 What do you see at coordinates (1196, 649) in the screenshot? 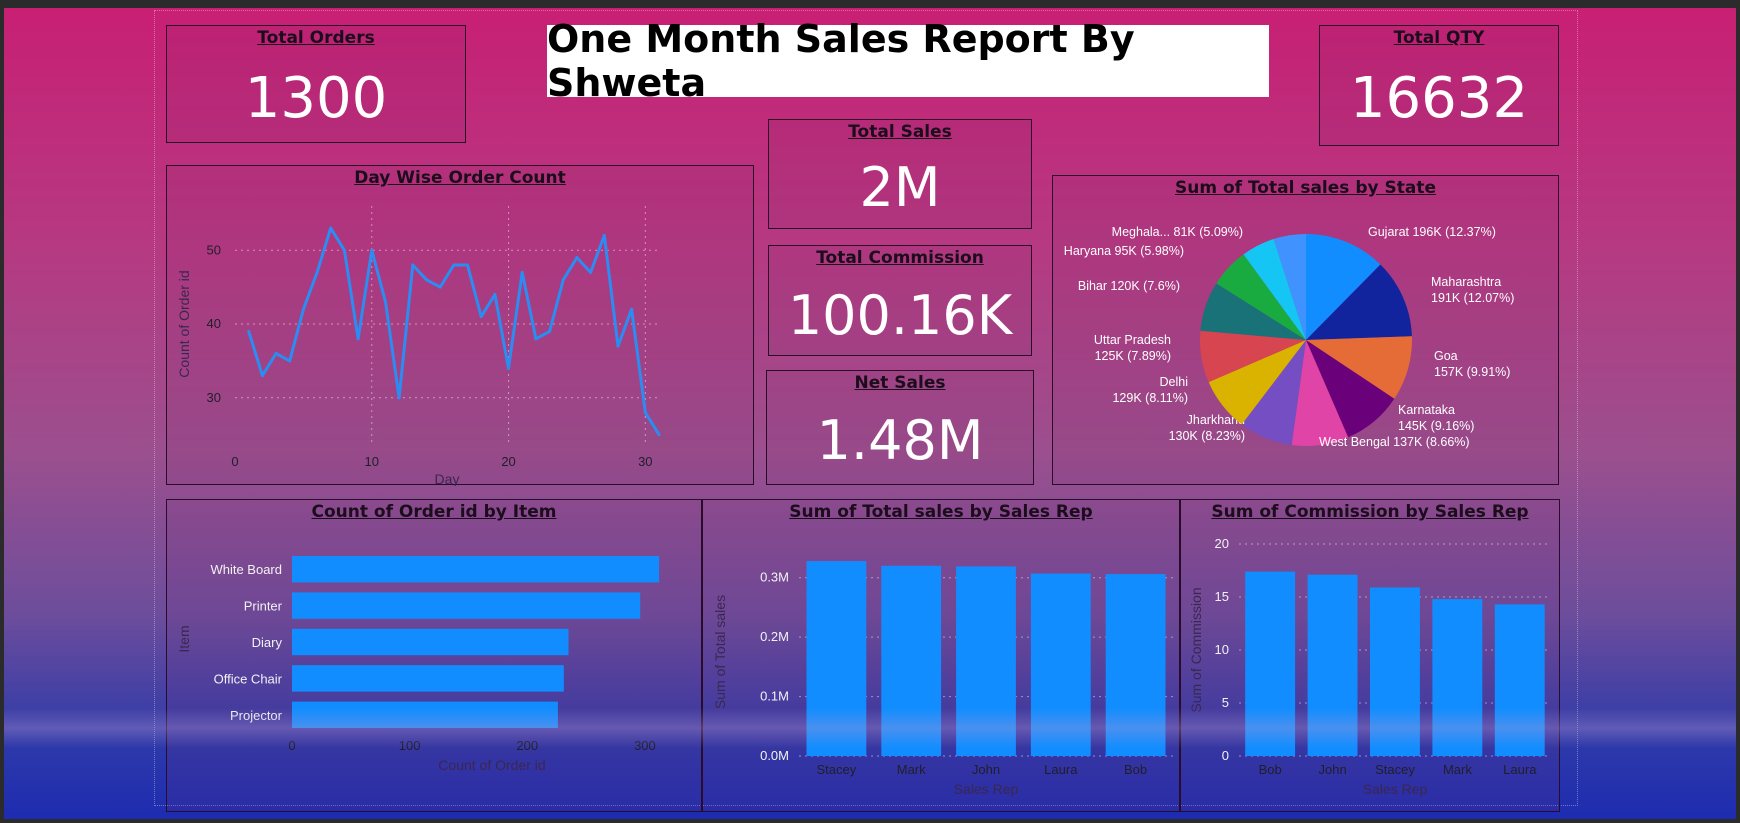
I see `y-axis-title: Sum of Commission` at bounding box center [1196, 649].